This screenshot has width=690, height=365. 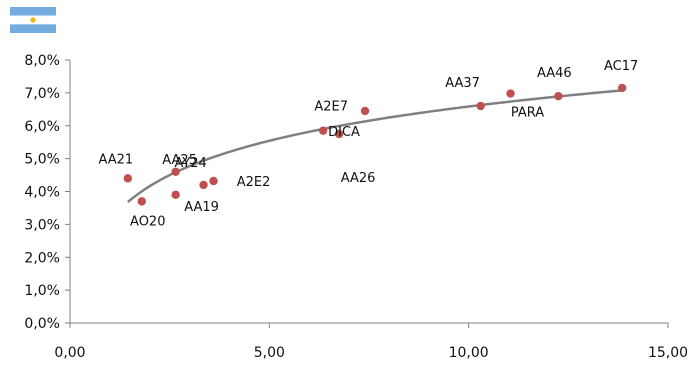 I want to click on point-label-a2e7: A2E7, so click(x=331, y=107).